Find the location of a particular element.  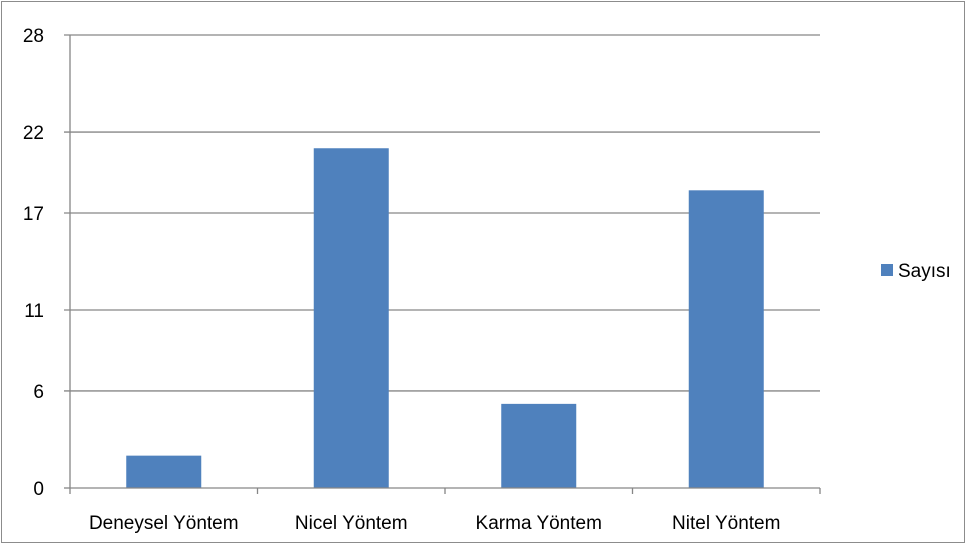

y-tick-label: 28 is located at coordinates (33, 36).